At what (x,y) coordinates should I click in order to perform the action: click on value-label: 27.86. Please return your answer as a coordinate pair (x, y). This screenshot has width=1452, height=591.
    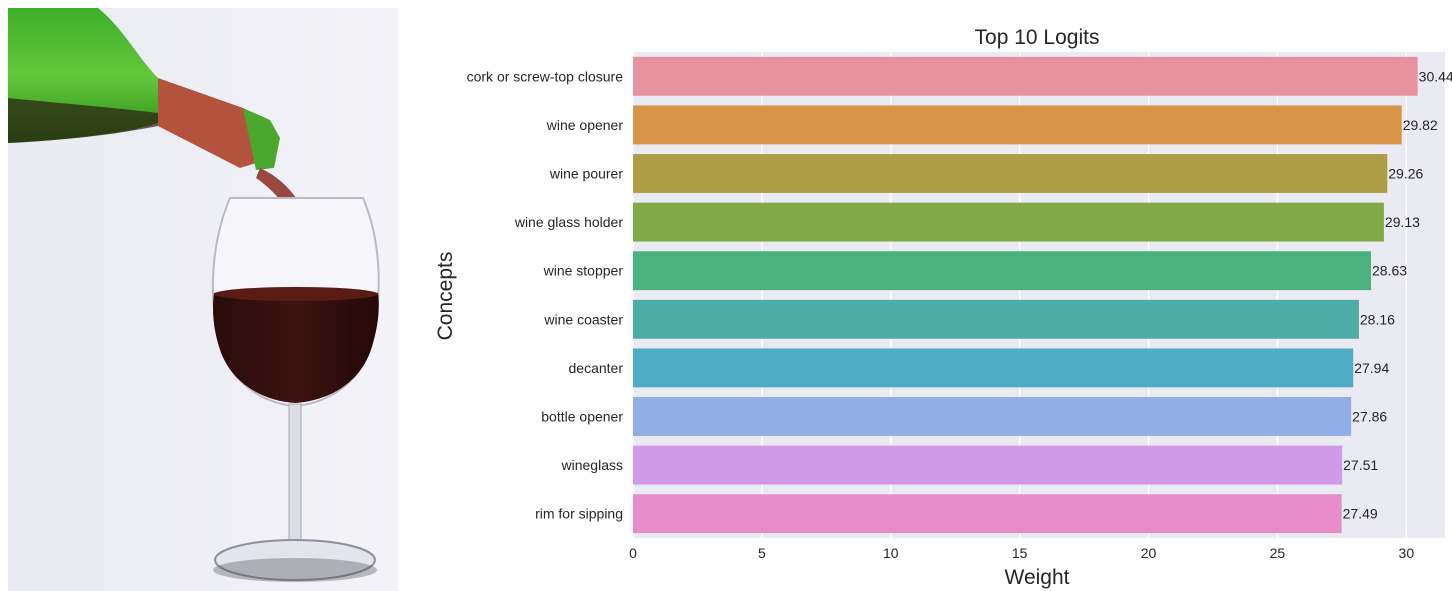
    Looking at the image, I should click on (1369, 417).